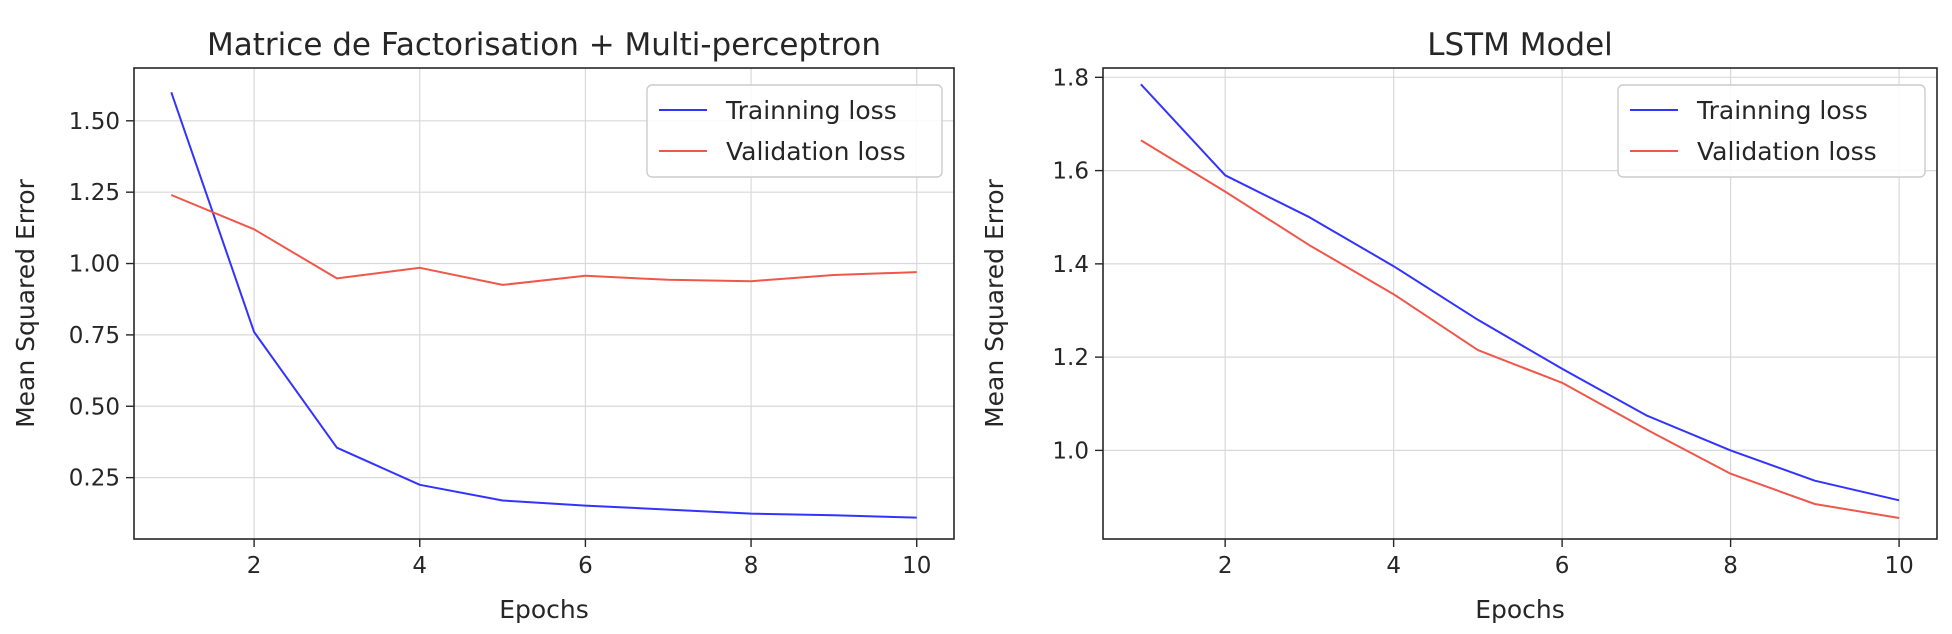 This screenshot has width=1952, height=634. What do you see at coordinates (94, 122) in the screenshot?
I see `y-tick-label: 1.50` at bounding box center [94, 122].